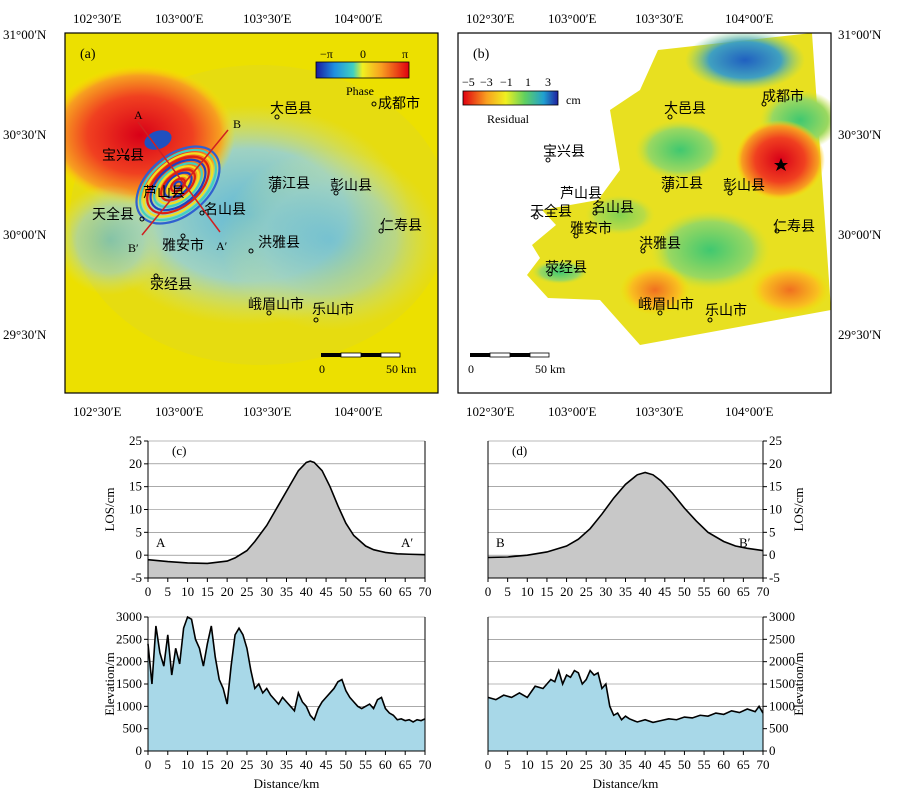 This screenshot has height=805, width=903. What do you see at coordinates (286, 764) in the screenshot?
I see `x-tick-label: 35` at bounding box center [286, 764].